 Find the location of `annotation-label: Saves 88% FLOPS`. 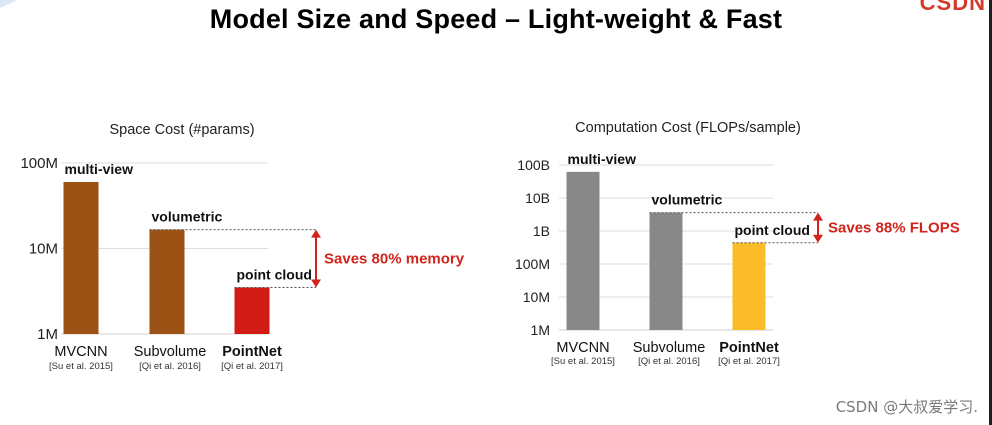

annotation-label: Saves 88% FLOPS is located at coordinates (894, 228).